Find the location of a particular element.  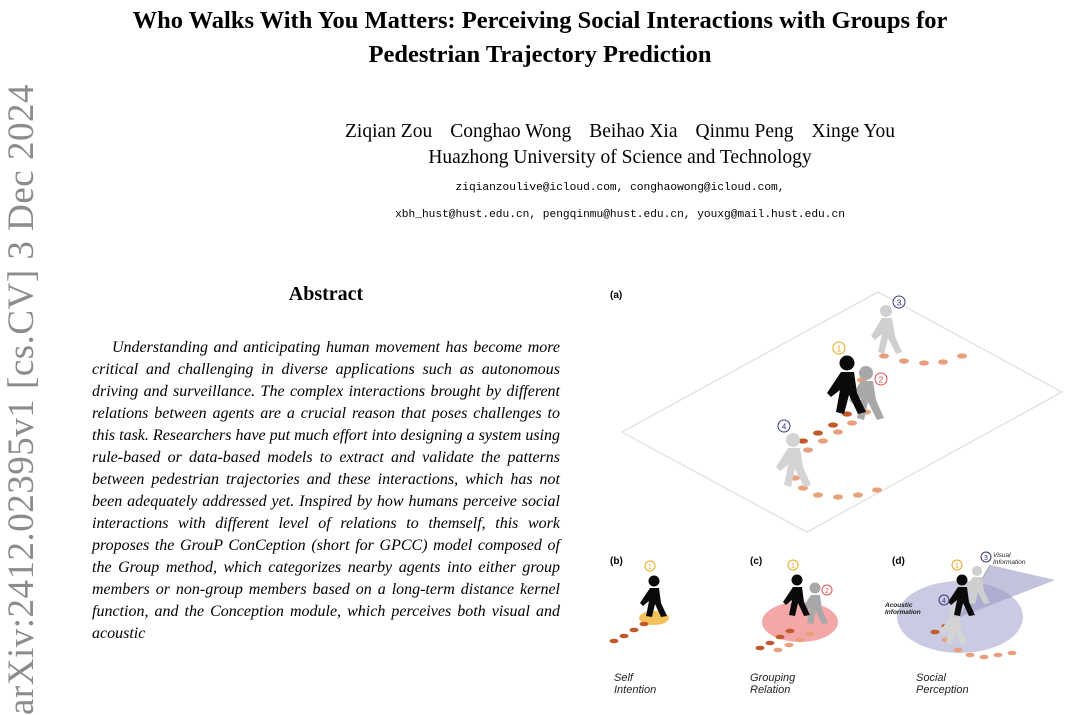

caption-self-intention: Self Intention is located at coordinates (635, 684).